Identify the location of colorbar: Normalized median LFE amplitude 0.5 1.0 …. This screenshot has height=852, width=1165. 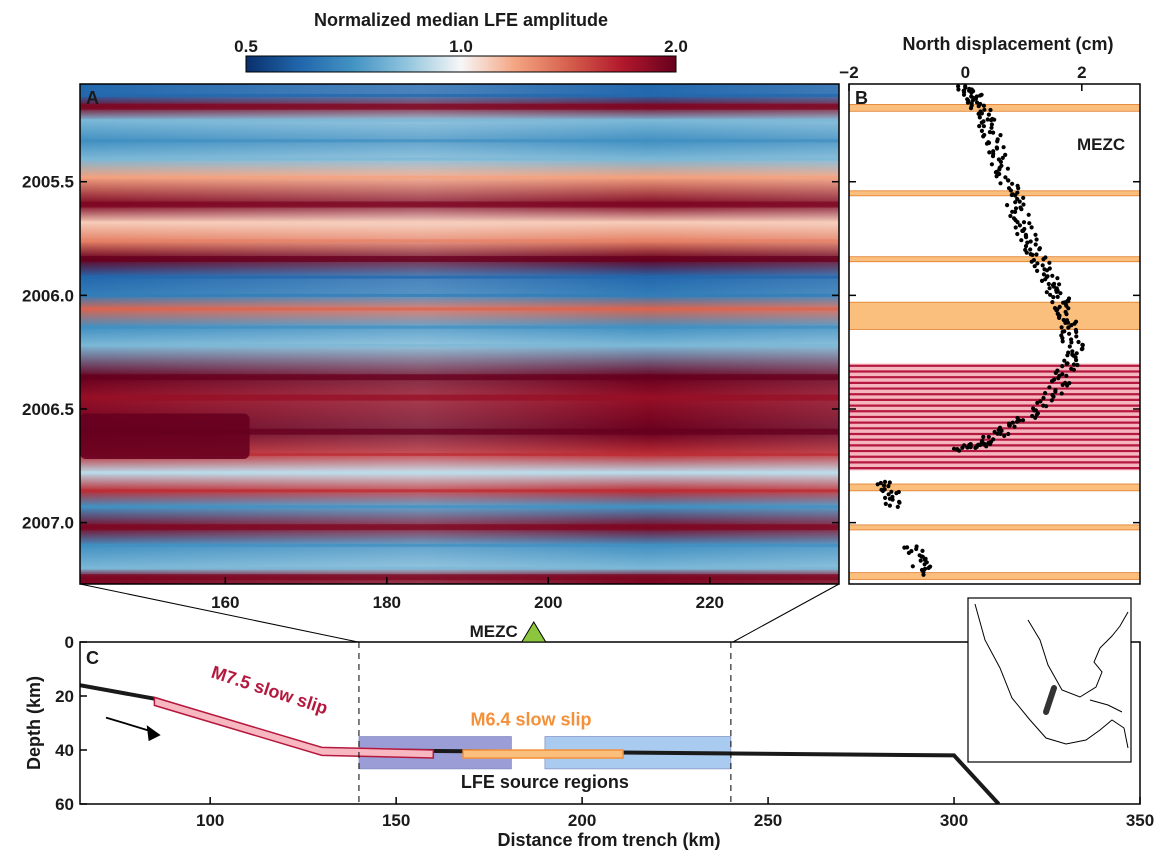
(461, 41).